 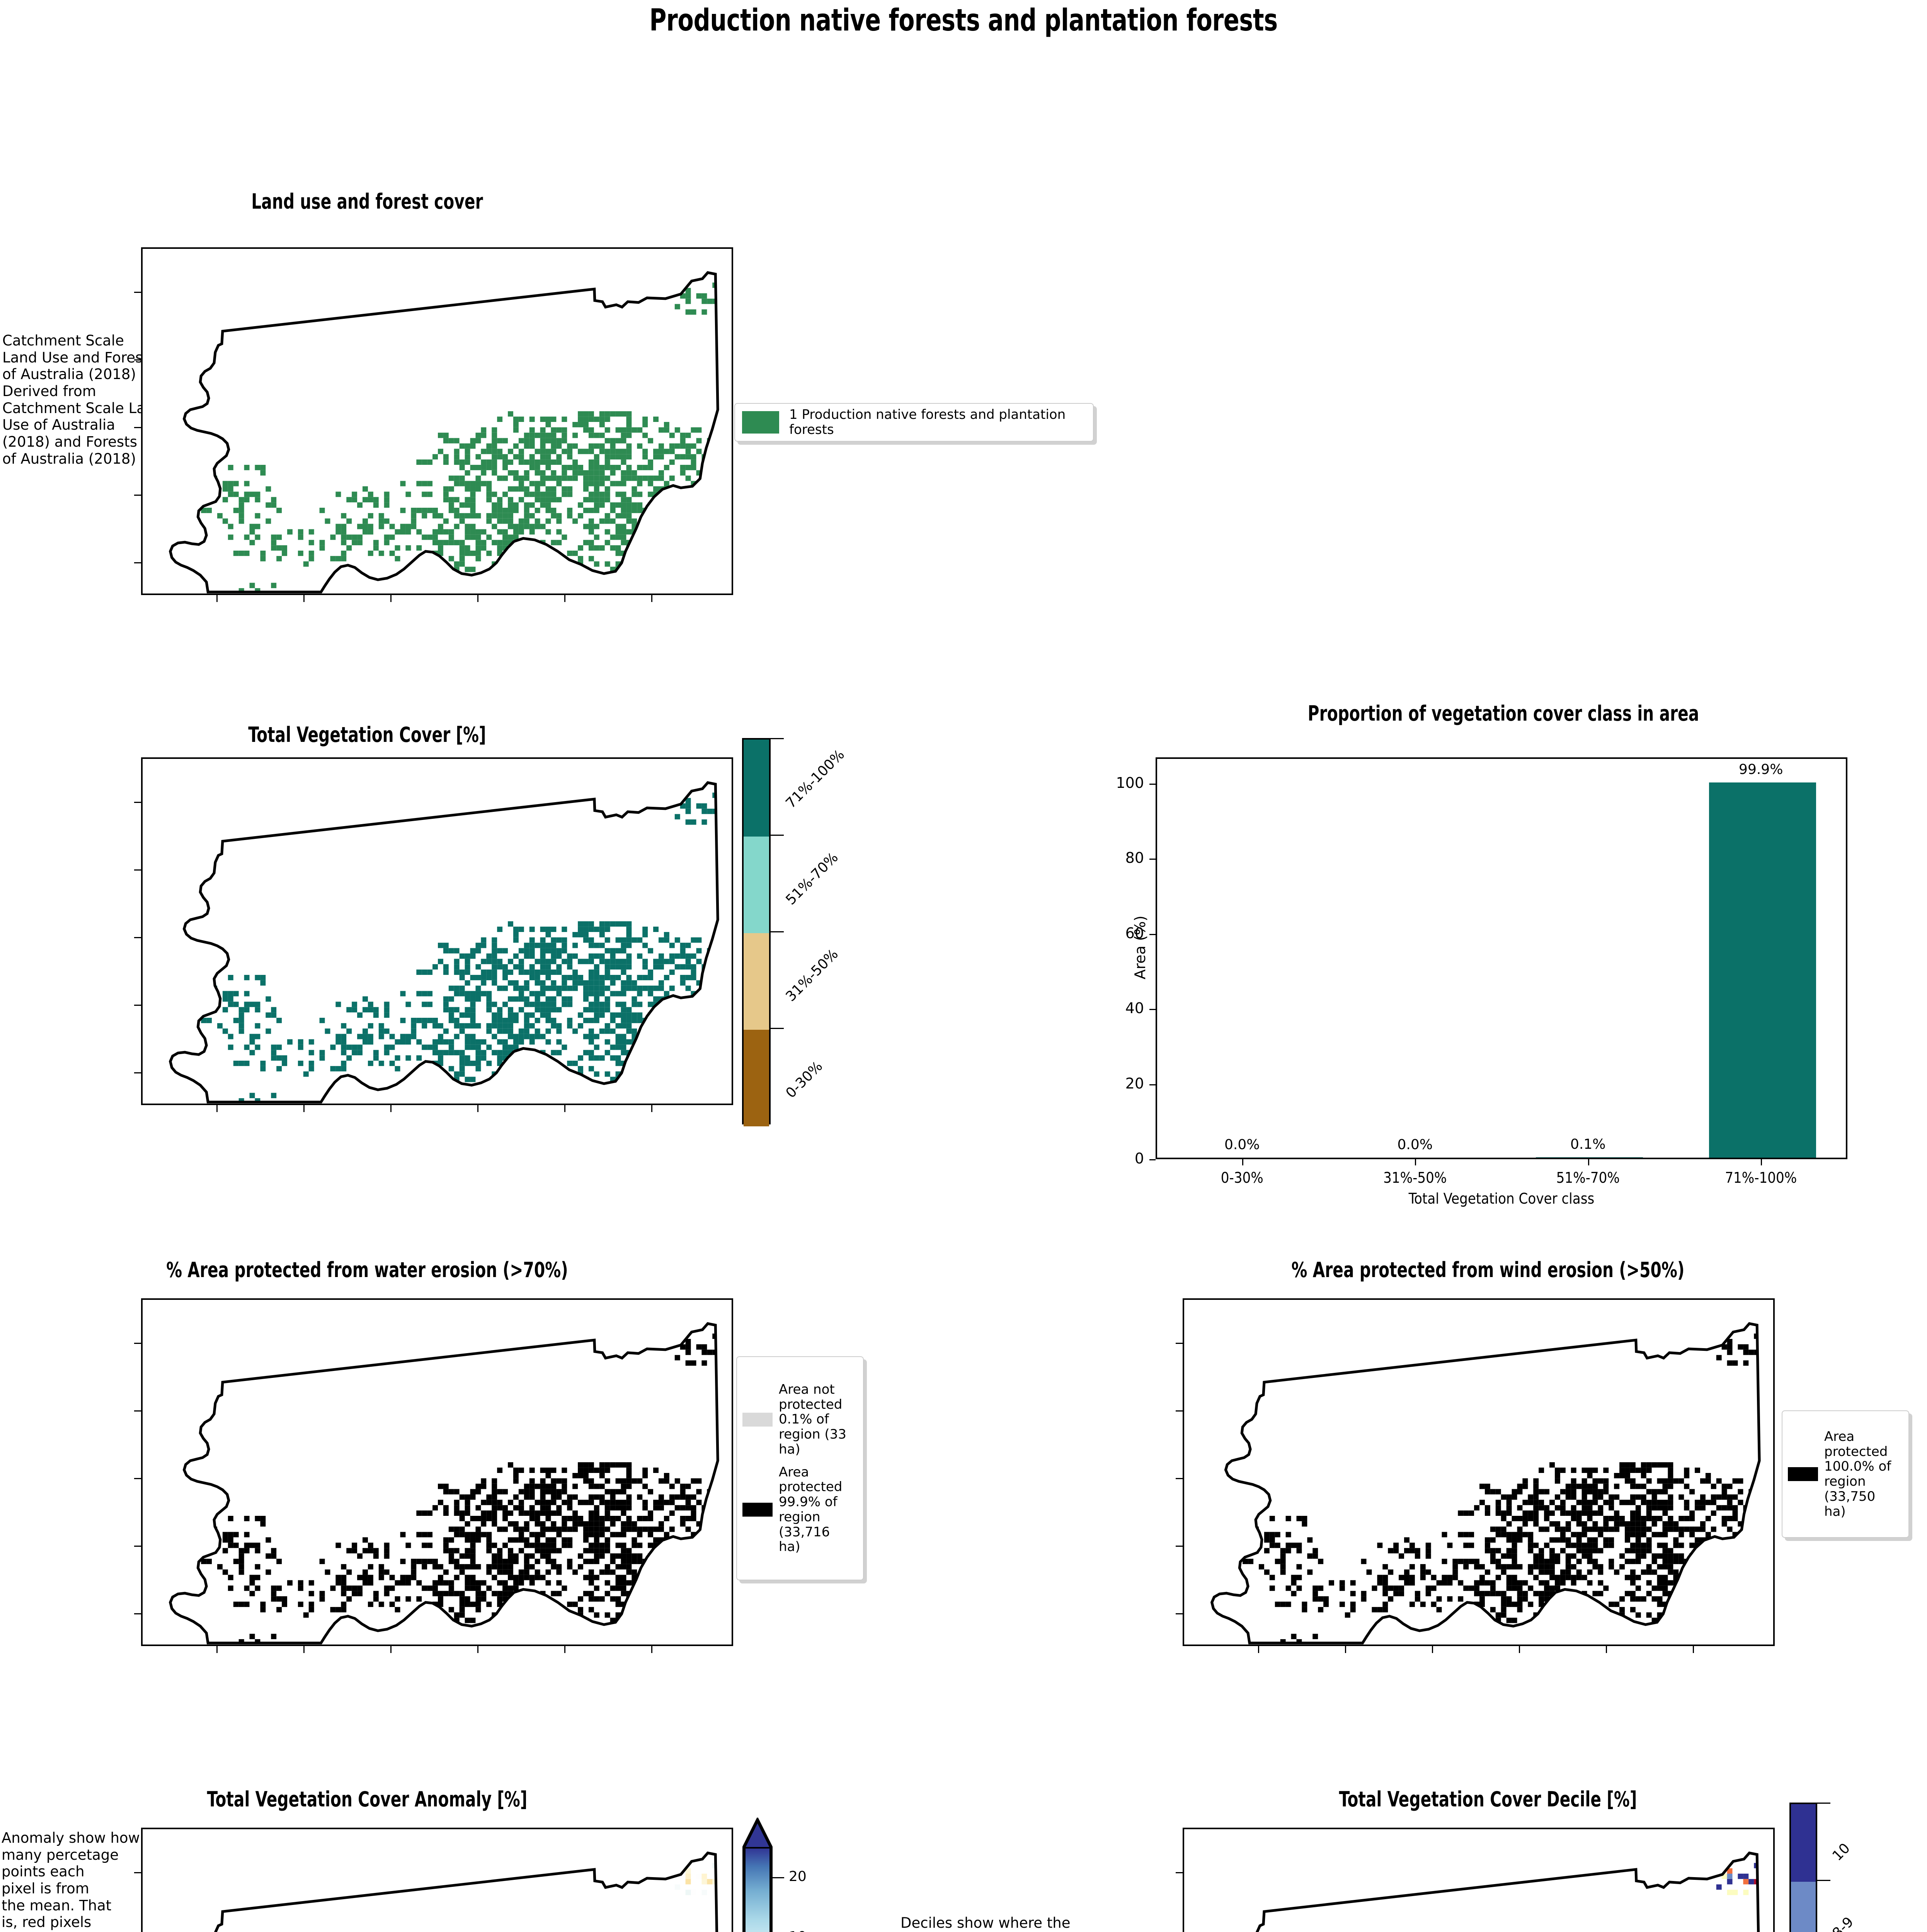 What do you see at coordinates (812, 878) in the screenshot?
I see `cbar-veg-label: 51%-70%` at bounding box center [812, 878].